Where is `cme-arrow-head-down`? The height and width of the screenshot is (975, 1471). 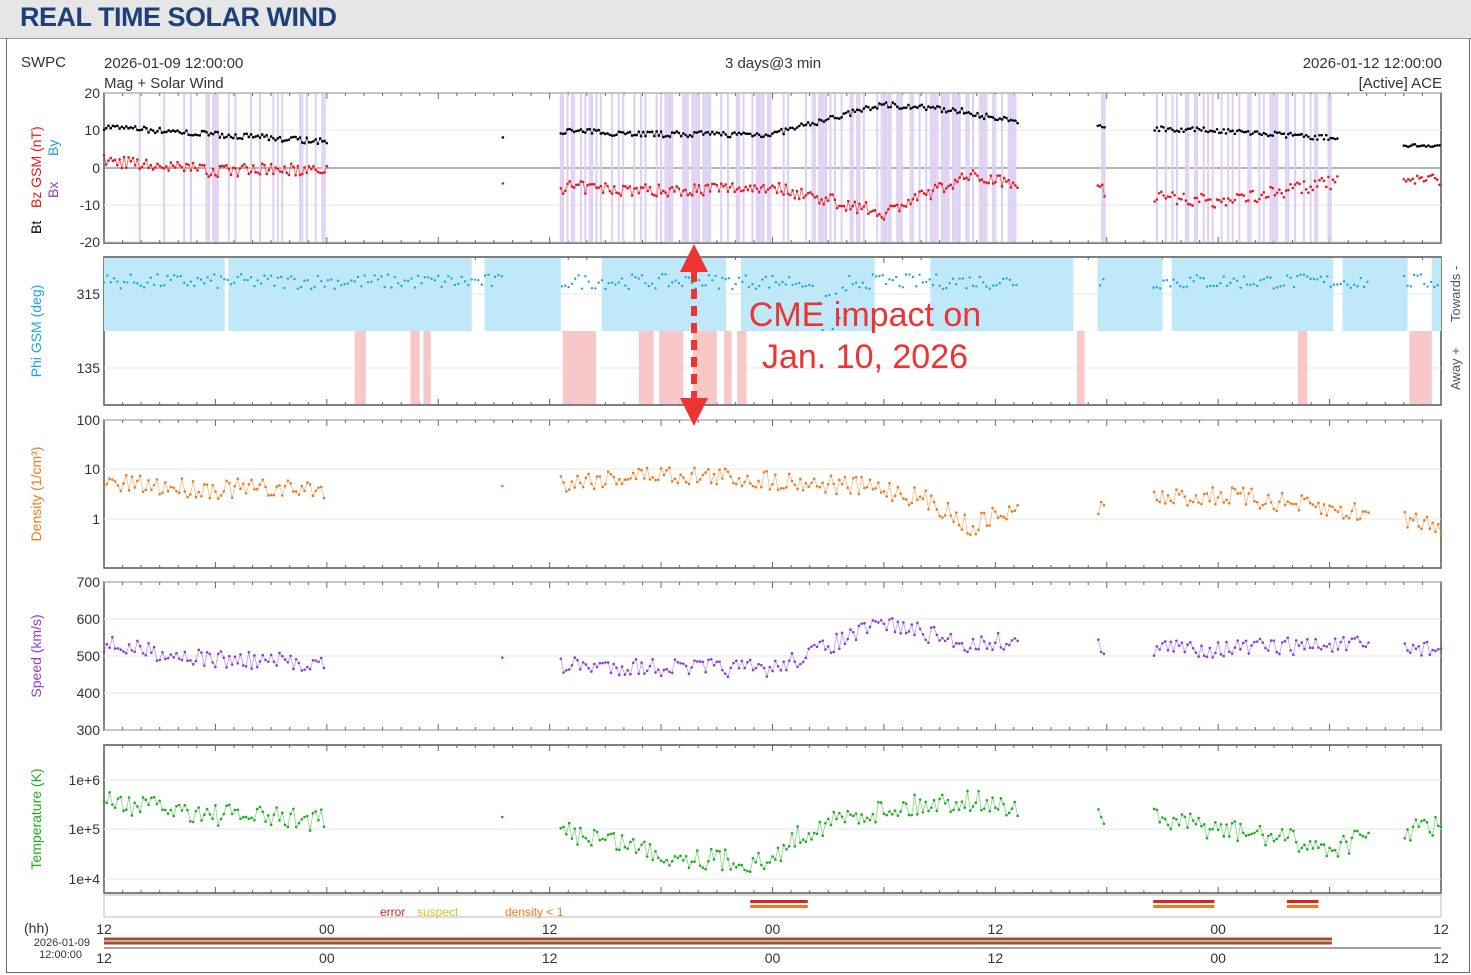 cme-arrow-head-down is located at coordinates (694, 412).